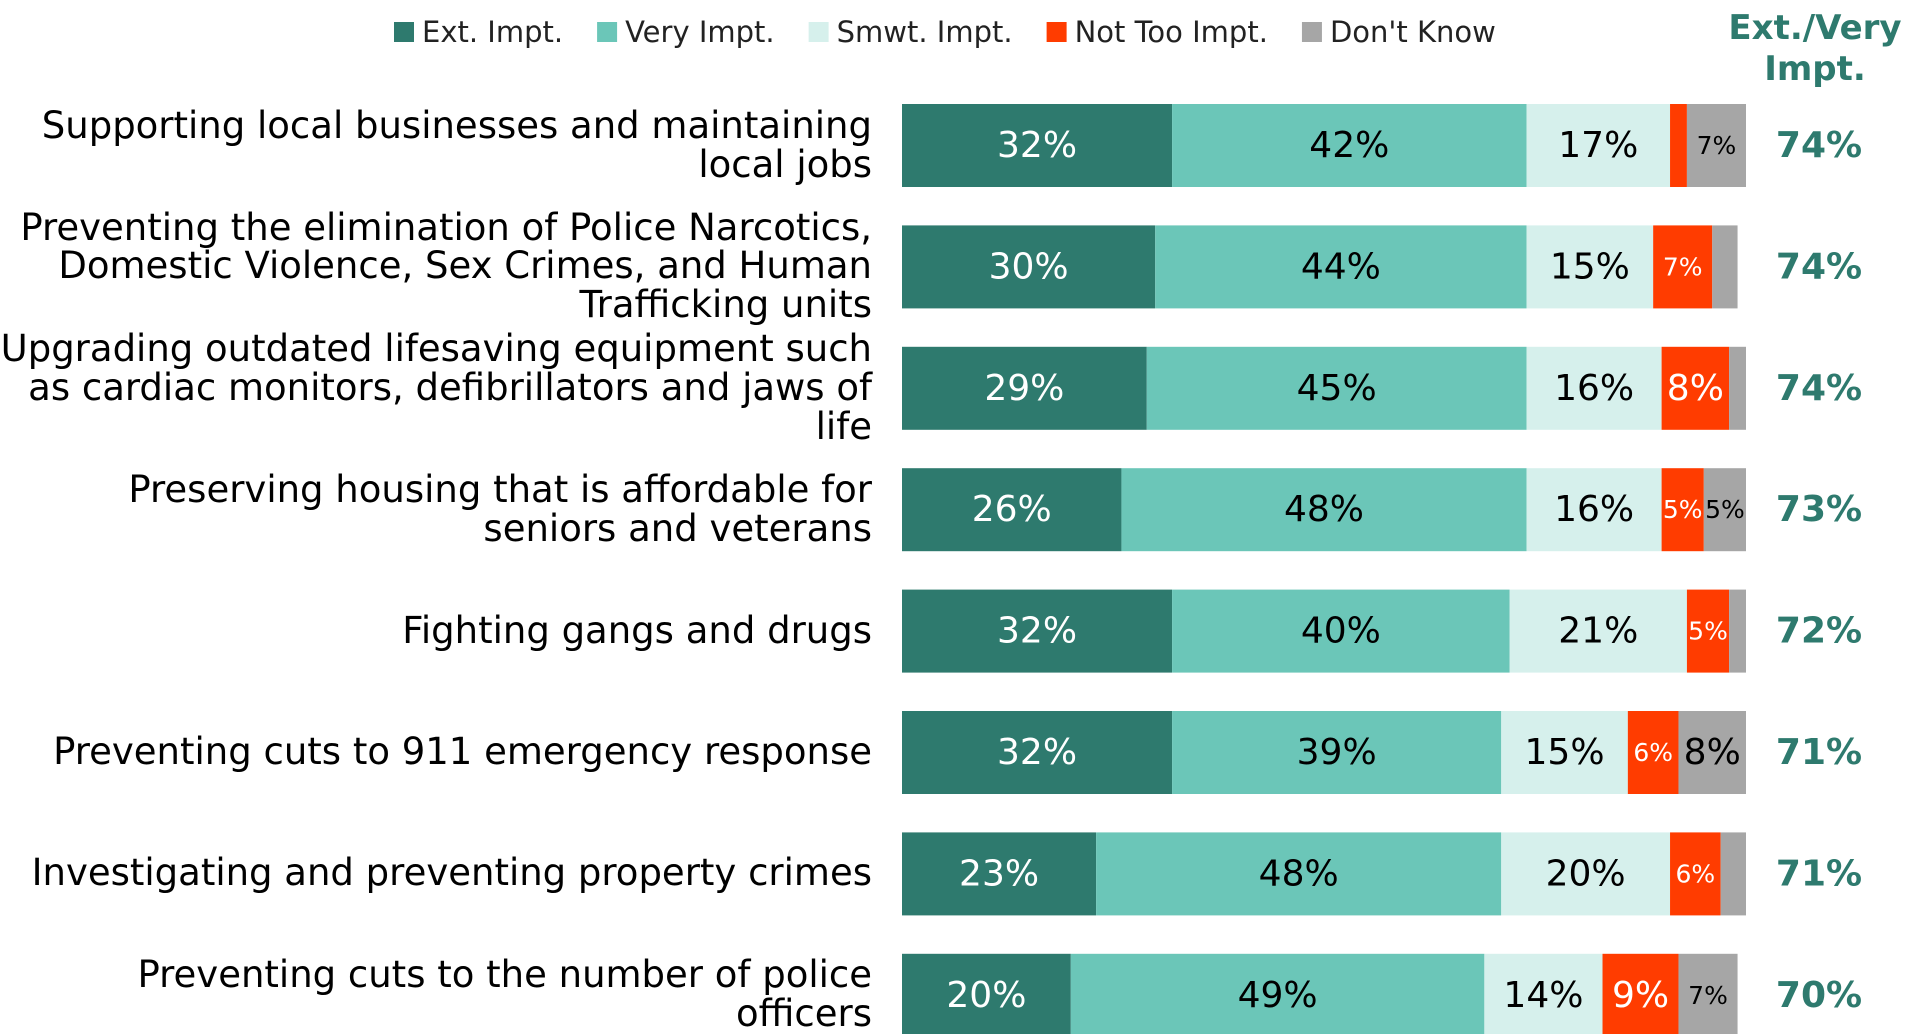 This screenshot has height=1034, width=1917. Describe the element at coordinates (700, 32) in the screenshot. I see `legend-label: Very Impt.` at that location.